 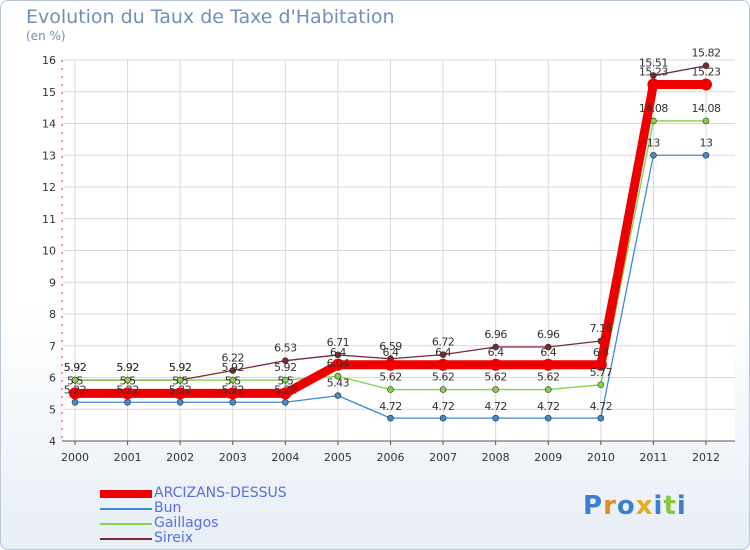 I want to click on data-label-gaillagos: 6.04, so click(x=338, y=363).